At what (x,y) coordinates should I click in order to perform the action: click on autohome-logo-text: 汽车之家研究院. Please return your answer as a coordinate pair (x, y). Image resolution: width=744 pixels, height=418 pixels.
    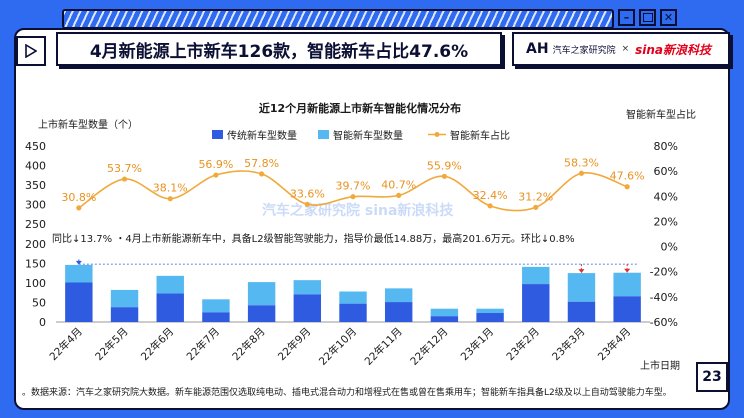
    Looking at the image, I should click on (584, 50).